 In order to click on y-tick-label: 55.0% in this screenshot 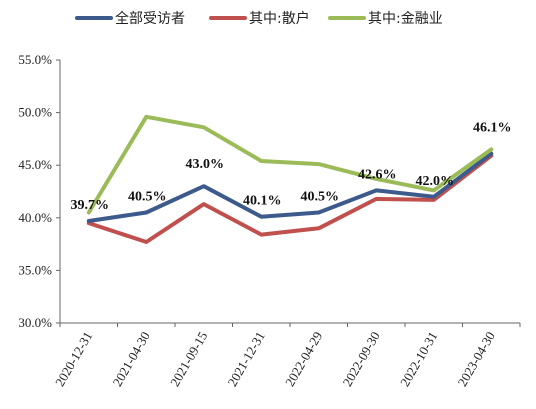, I will do `click(35, 59)`.